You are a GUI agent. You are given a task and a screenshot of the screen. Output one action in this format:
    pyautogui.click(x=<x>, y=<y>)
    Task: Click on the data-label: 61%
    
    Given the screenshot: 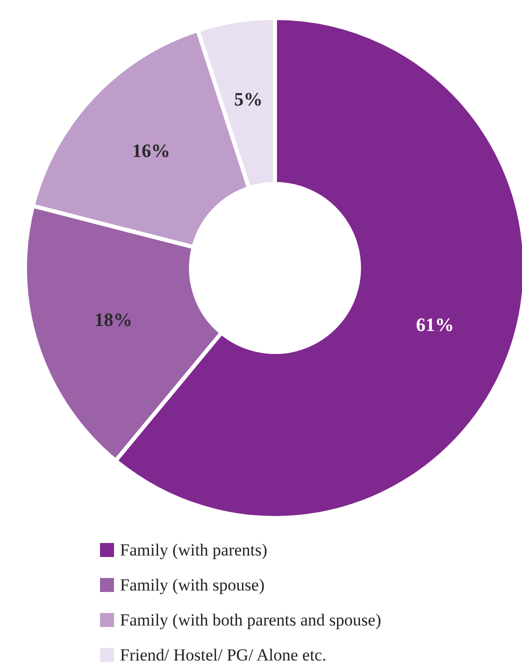 What is the action you would take?
    pyautogui.click(x=435, y=325)
    